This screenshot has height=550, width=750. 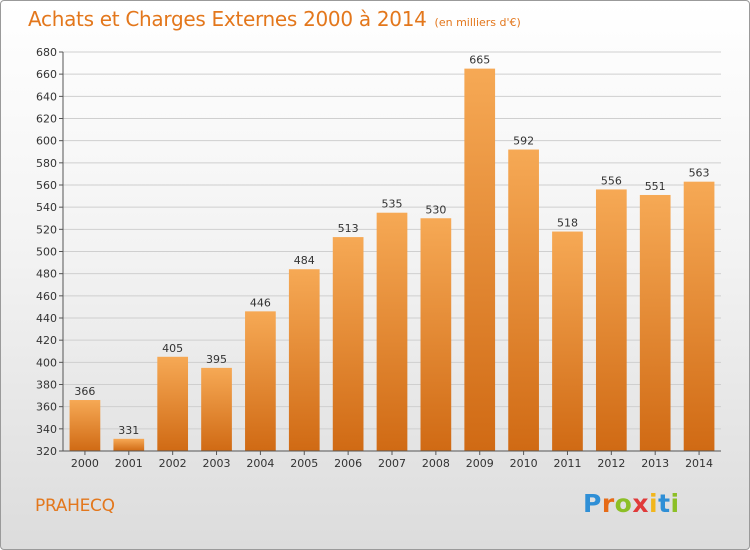 What do you see at coordinates (46, 185) in the screenshot?
I see `y-tick-label: 560` at bounding box center [46, 185].